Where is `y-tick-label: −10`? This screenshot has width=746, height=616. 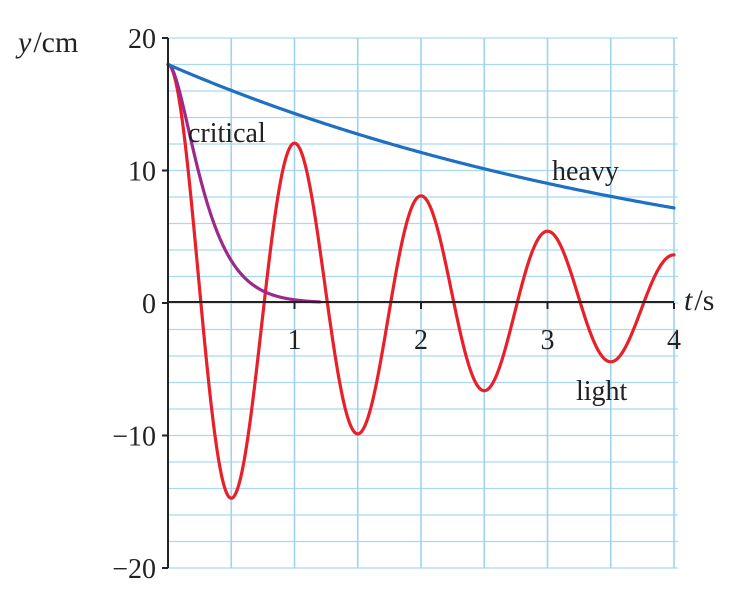 y-tick-label: −10 is located at coordinates (134, 437).